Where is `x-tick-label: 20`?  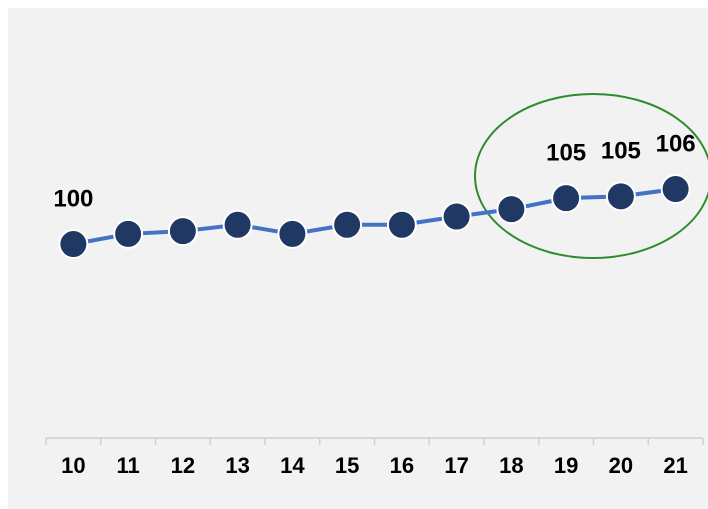
x-tick-label: 20 is located at coordinates (621, 465).